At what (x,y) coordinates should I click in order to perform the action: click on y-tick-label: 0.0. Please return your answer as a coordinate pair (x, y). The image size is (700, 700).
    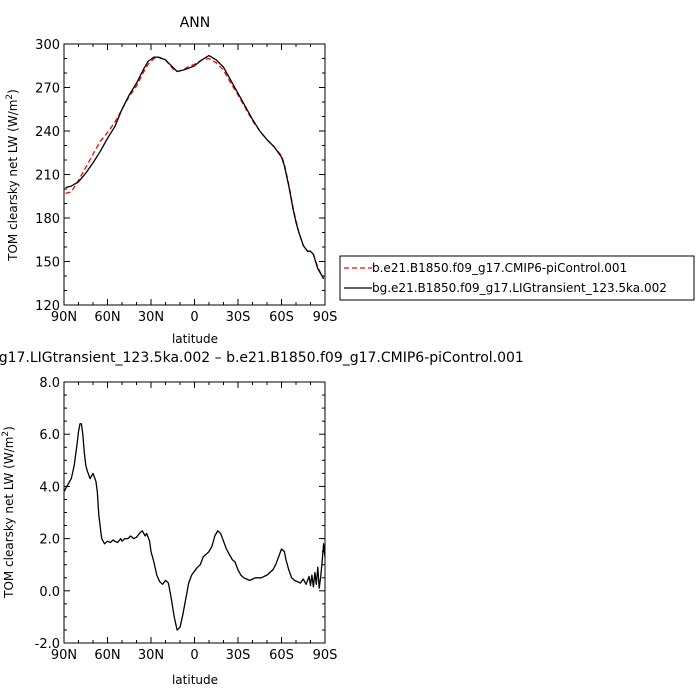
    Looking at the image, I should click on (49, 592).